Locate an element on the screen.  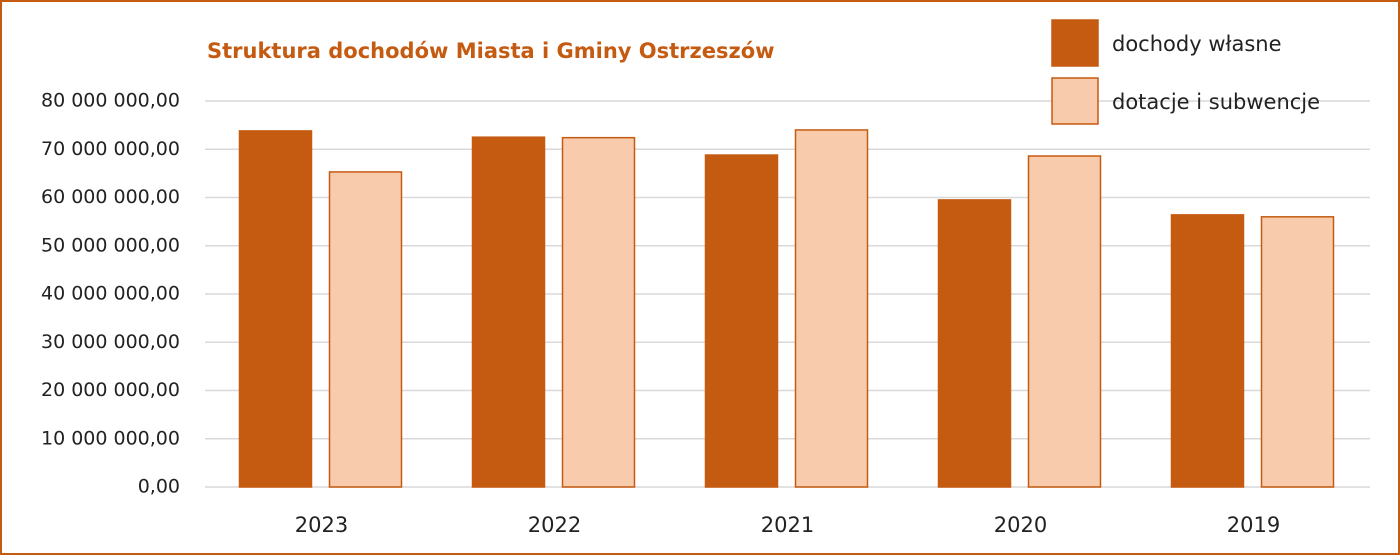
x-tick-label: 2023 is located at coordinates (321, 525).